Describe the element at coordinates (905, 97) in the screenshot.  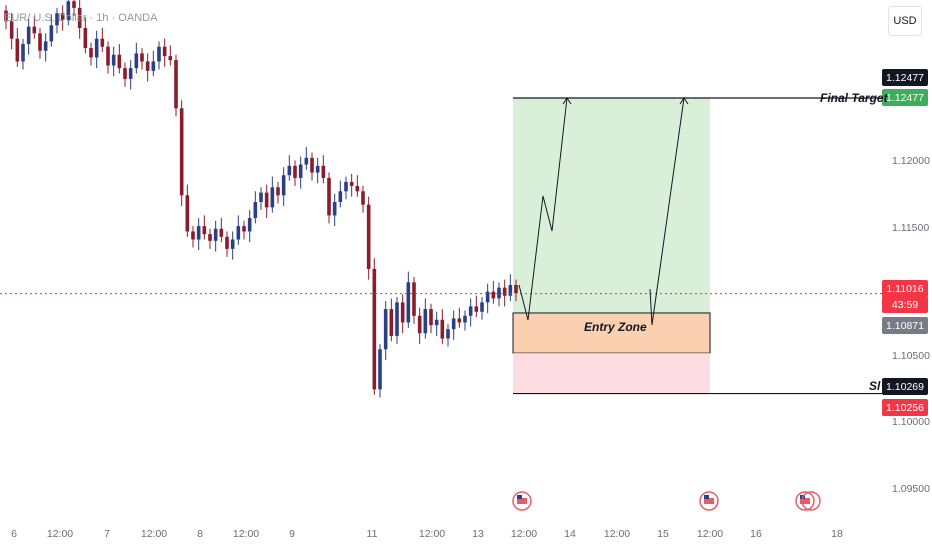
I see `final-target-level-tag: 1.12477` at that location.